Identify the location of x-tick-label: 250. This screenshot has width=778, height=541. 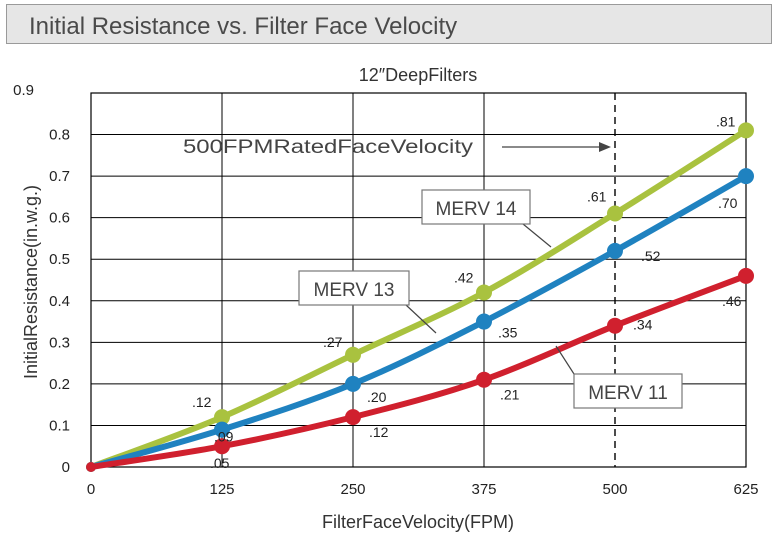
(352, 489).